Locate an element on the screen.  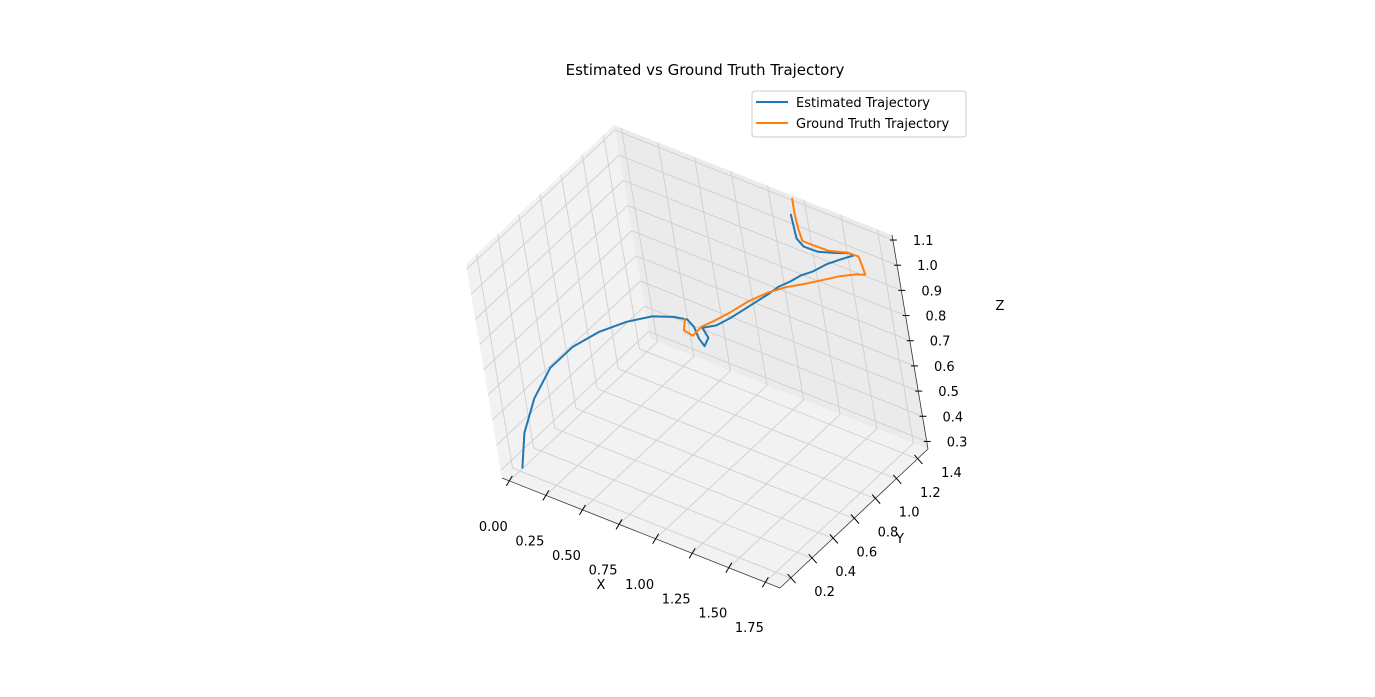
series-lines is located at coordinates (694, 333).